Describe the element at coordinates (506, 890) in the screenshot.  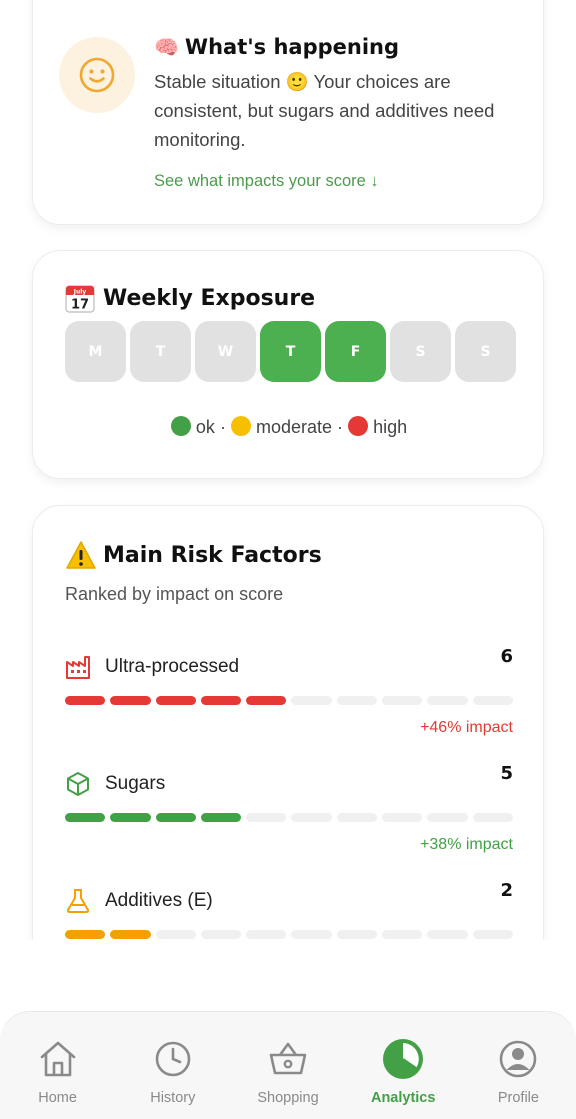
I see `risk-factor-count: 2` at that location.